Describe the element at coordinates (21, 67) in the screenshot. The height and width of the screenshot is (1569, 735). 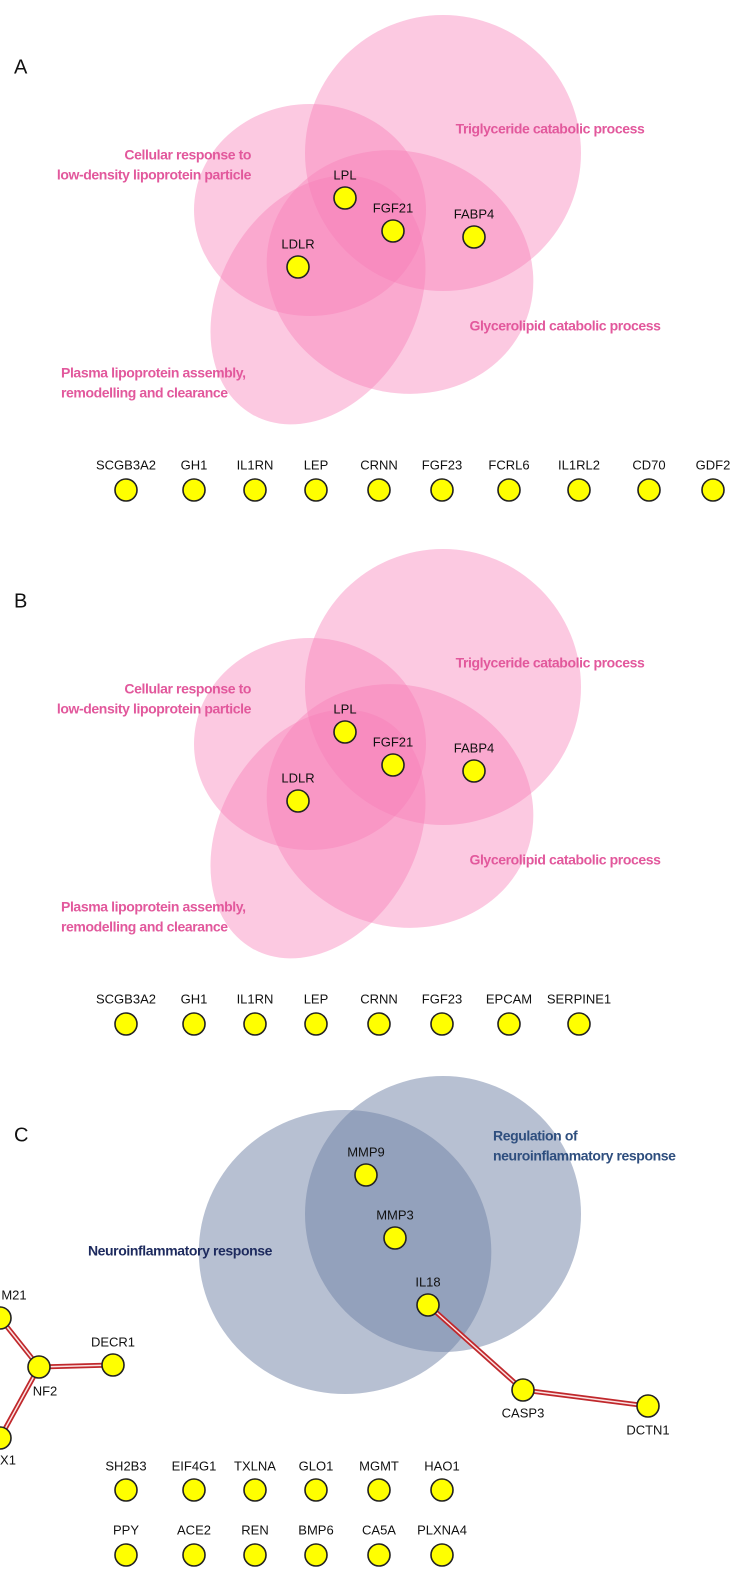
I see `panel-label: A` at that location.